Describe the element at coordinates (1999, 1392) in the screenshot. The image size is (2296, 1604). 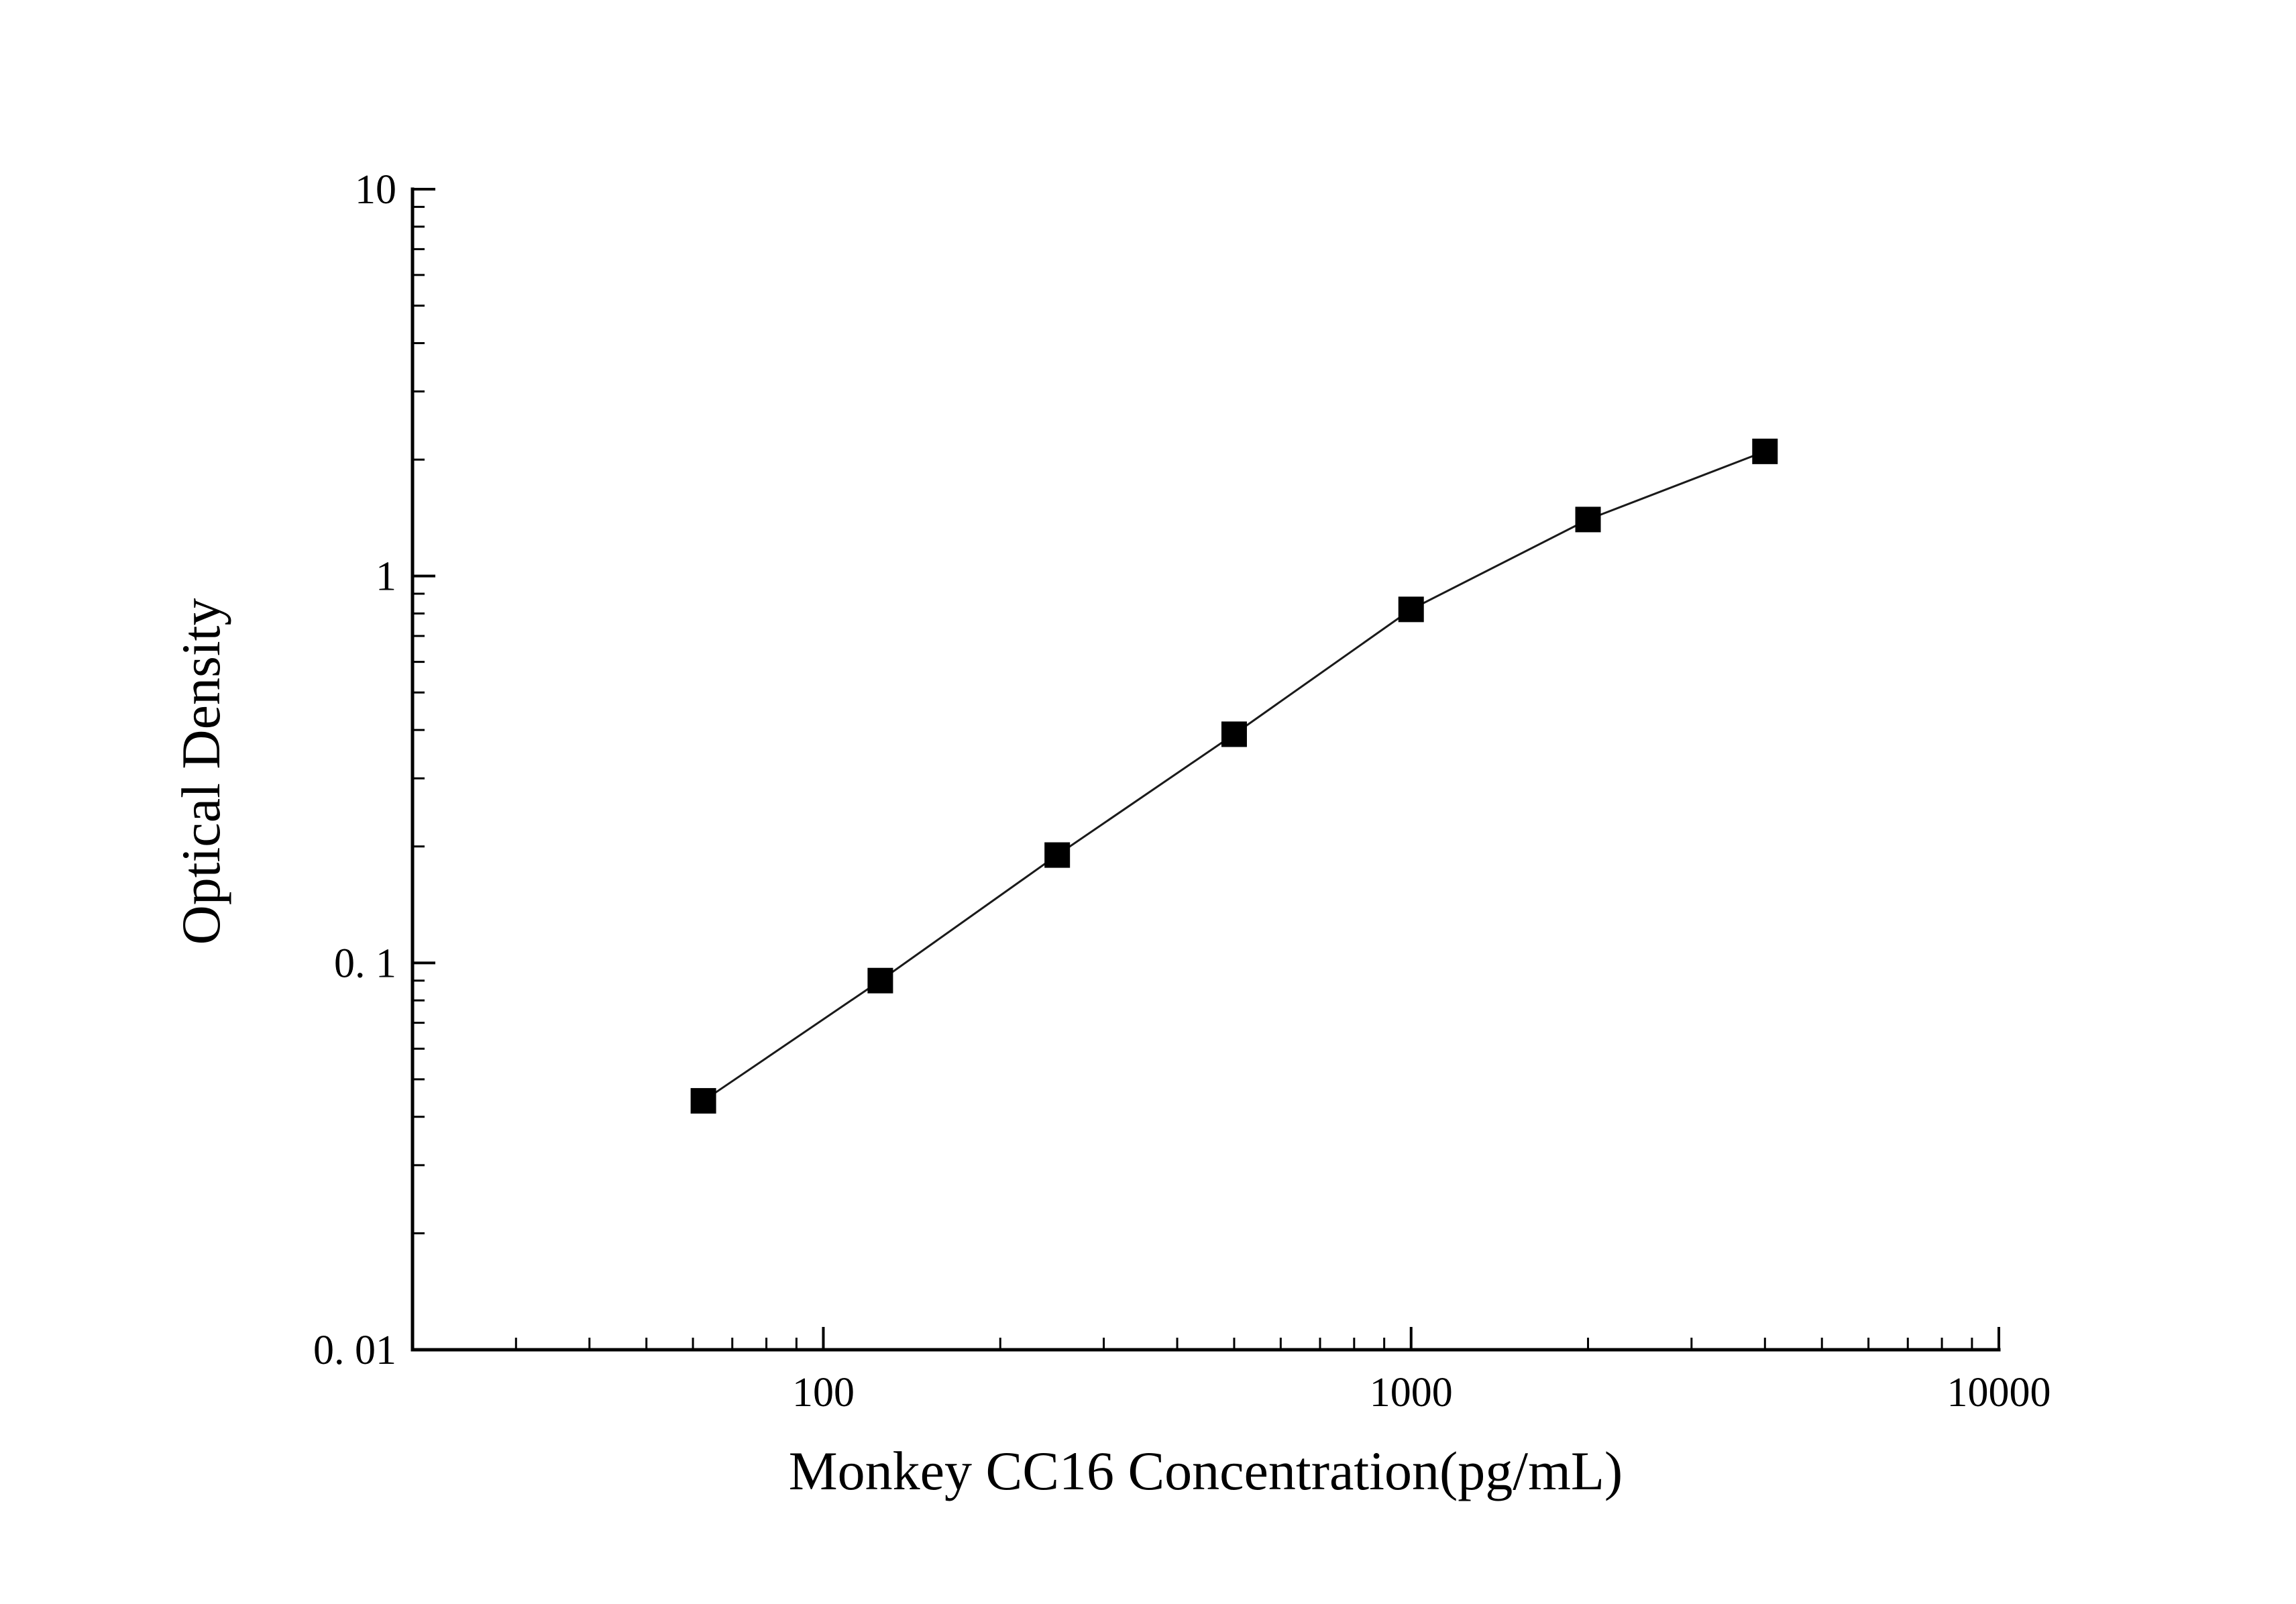
I see `x-tick-label: 10000` at that location.